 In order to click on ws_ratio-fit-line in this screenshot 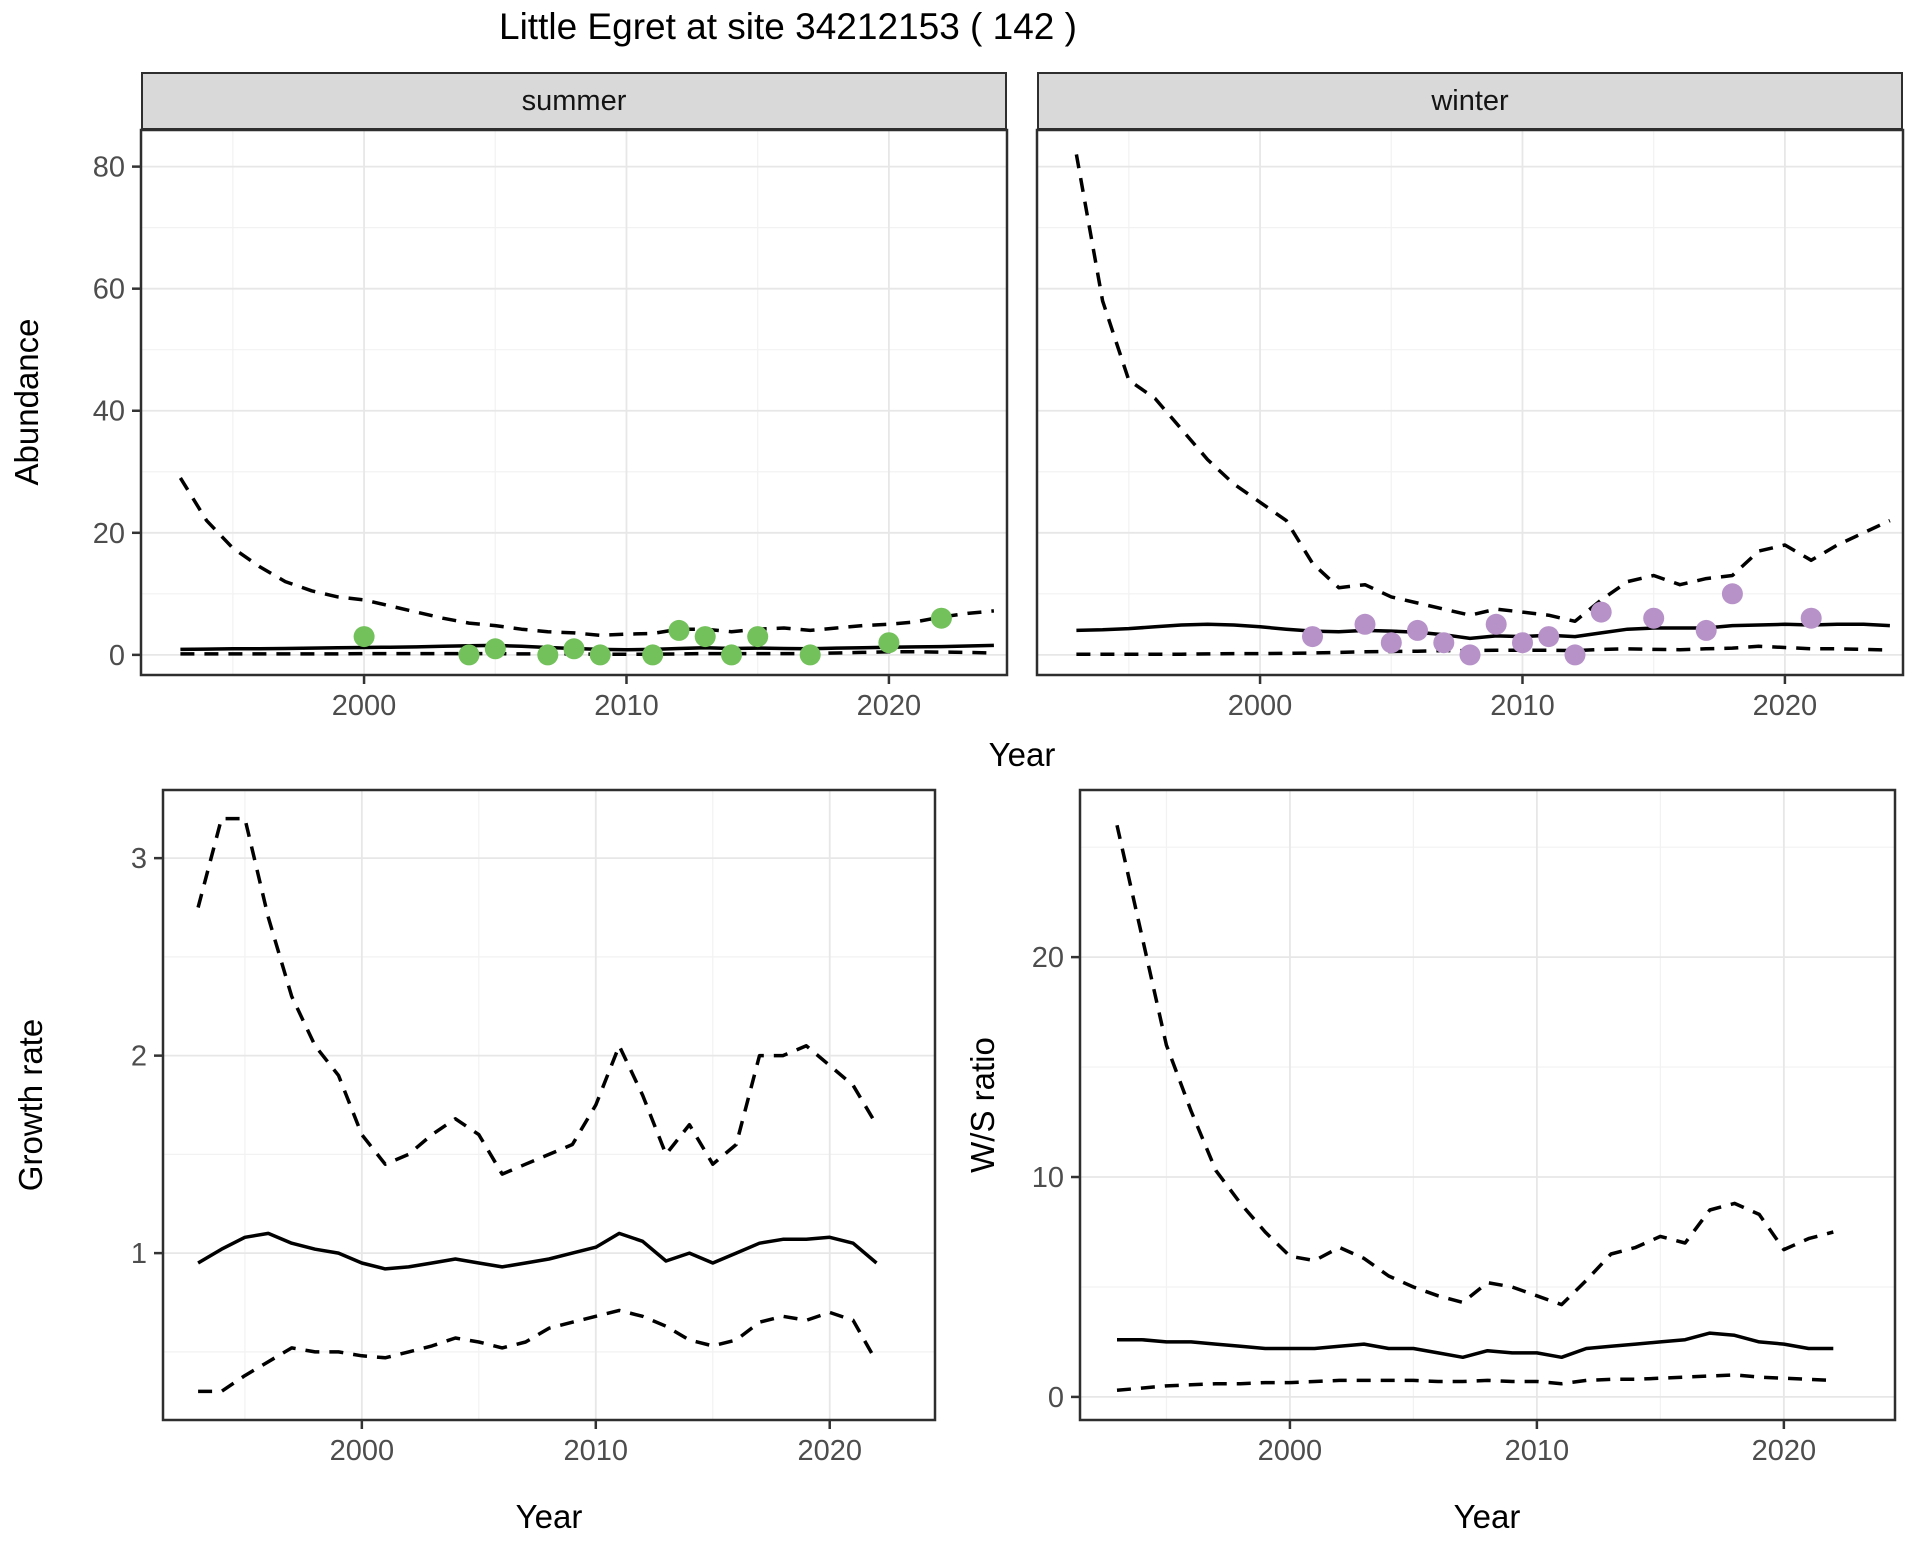, I will do `click(1475, 1345)`.